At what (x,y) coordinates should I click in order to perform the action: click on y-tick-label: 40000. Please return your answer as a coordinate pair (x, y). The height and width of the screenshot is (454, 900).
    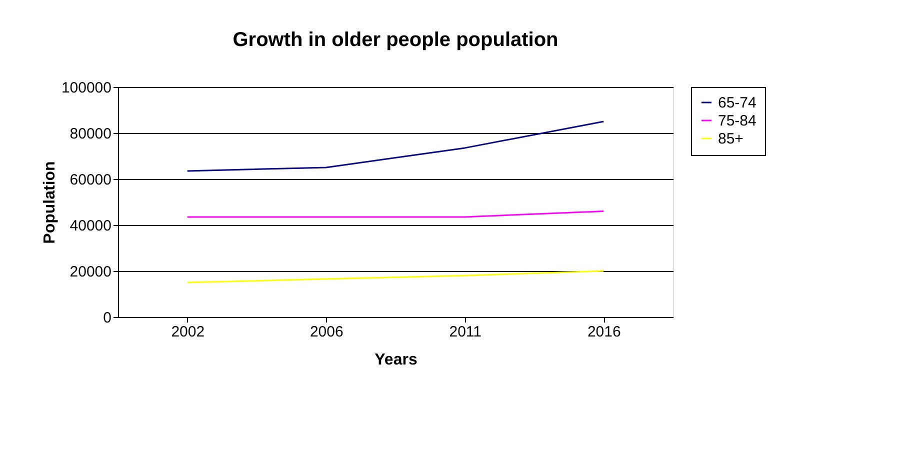
    Looking at the image, I should click on (91, 226).